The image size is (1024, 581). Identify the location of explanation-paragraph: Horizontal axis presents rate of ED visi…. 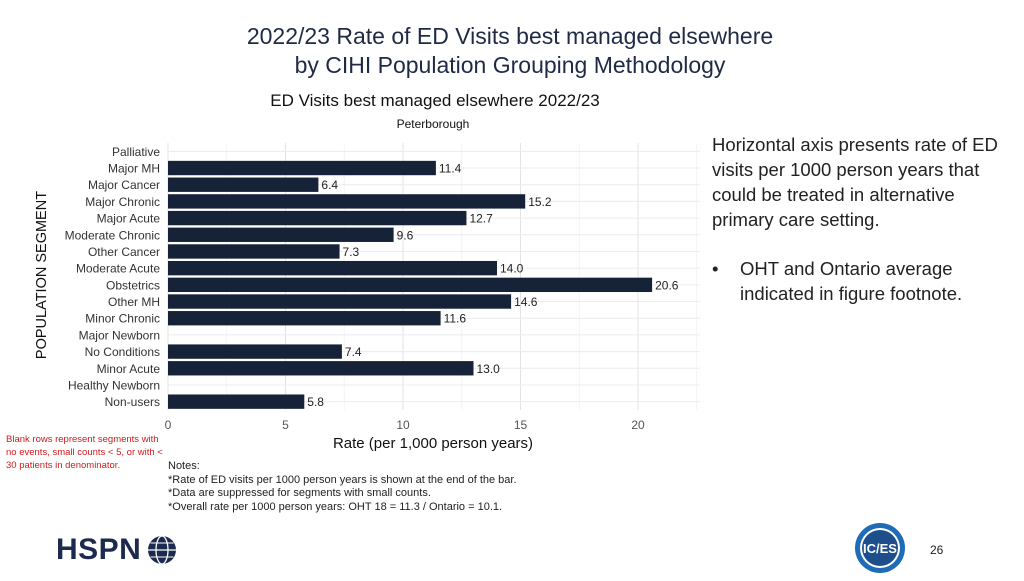
(855, 182).